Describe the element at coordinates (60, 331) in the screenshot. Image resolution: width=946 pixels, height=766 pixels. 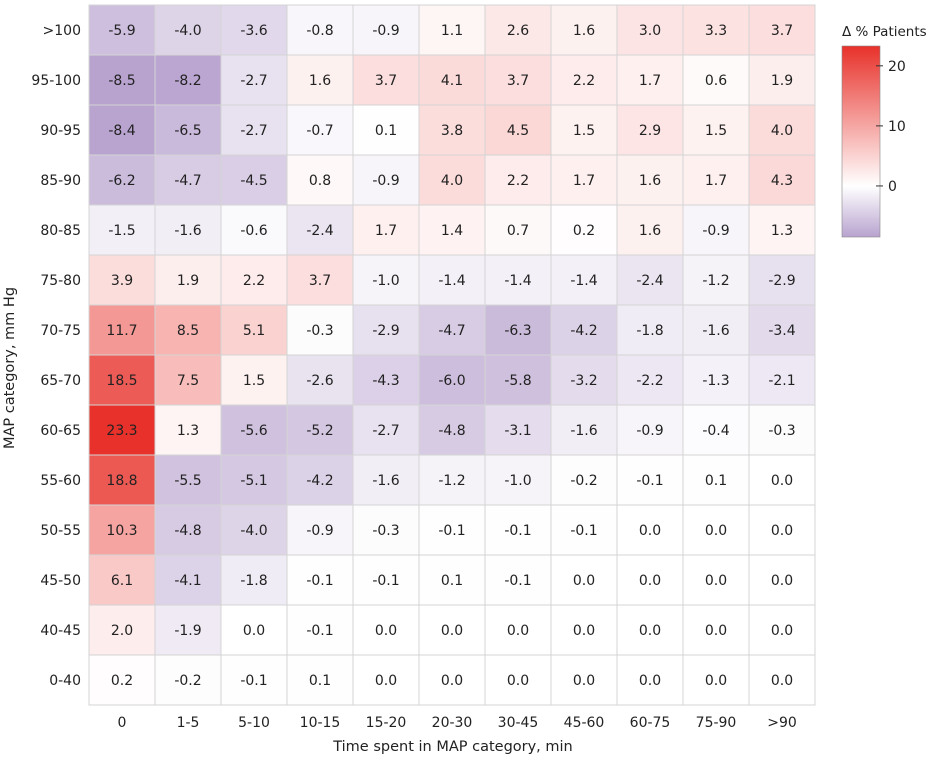
I see `y-tick-label: 70-75` at that location.